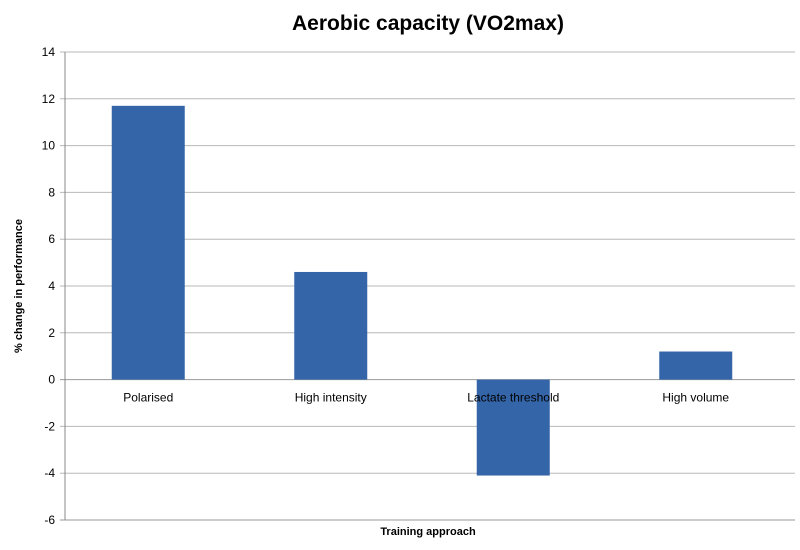 The height and width of the screenshot is (550, 800). I want to click on y-tick-label: -4, so click(49, 473).